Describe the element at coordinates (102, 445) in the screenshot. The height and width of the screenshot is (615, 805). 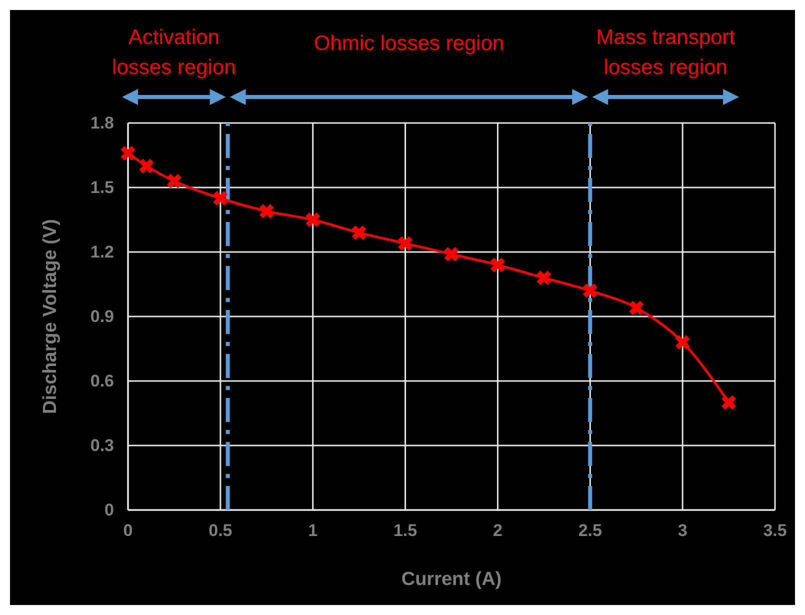
I see `y-tick-label: 0.3` at that location.